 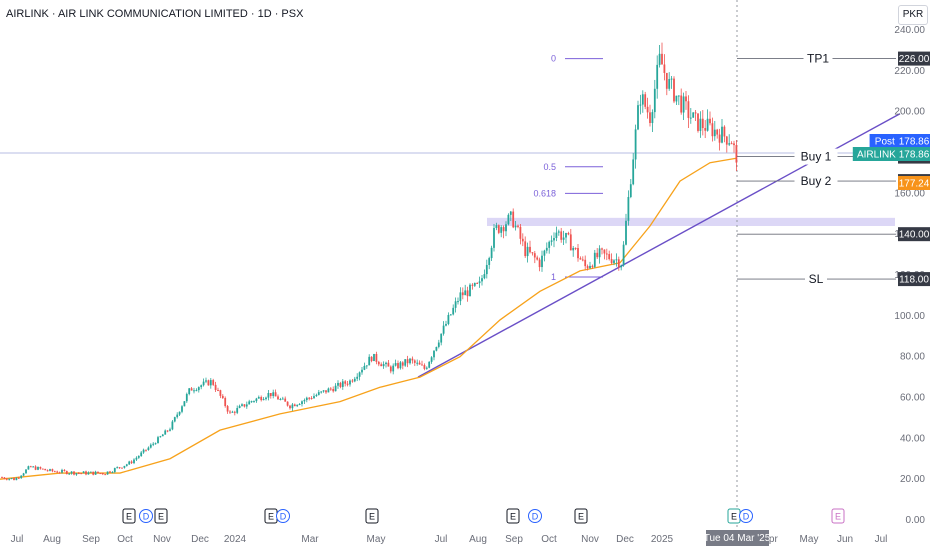 I want to click on price-tag-text: 118.00, so click(x=914, y=280).